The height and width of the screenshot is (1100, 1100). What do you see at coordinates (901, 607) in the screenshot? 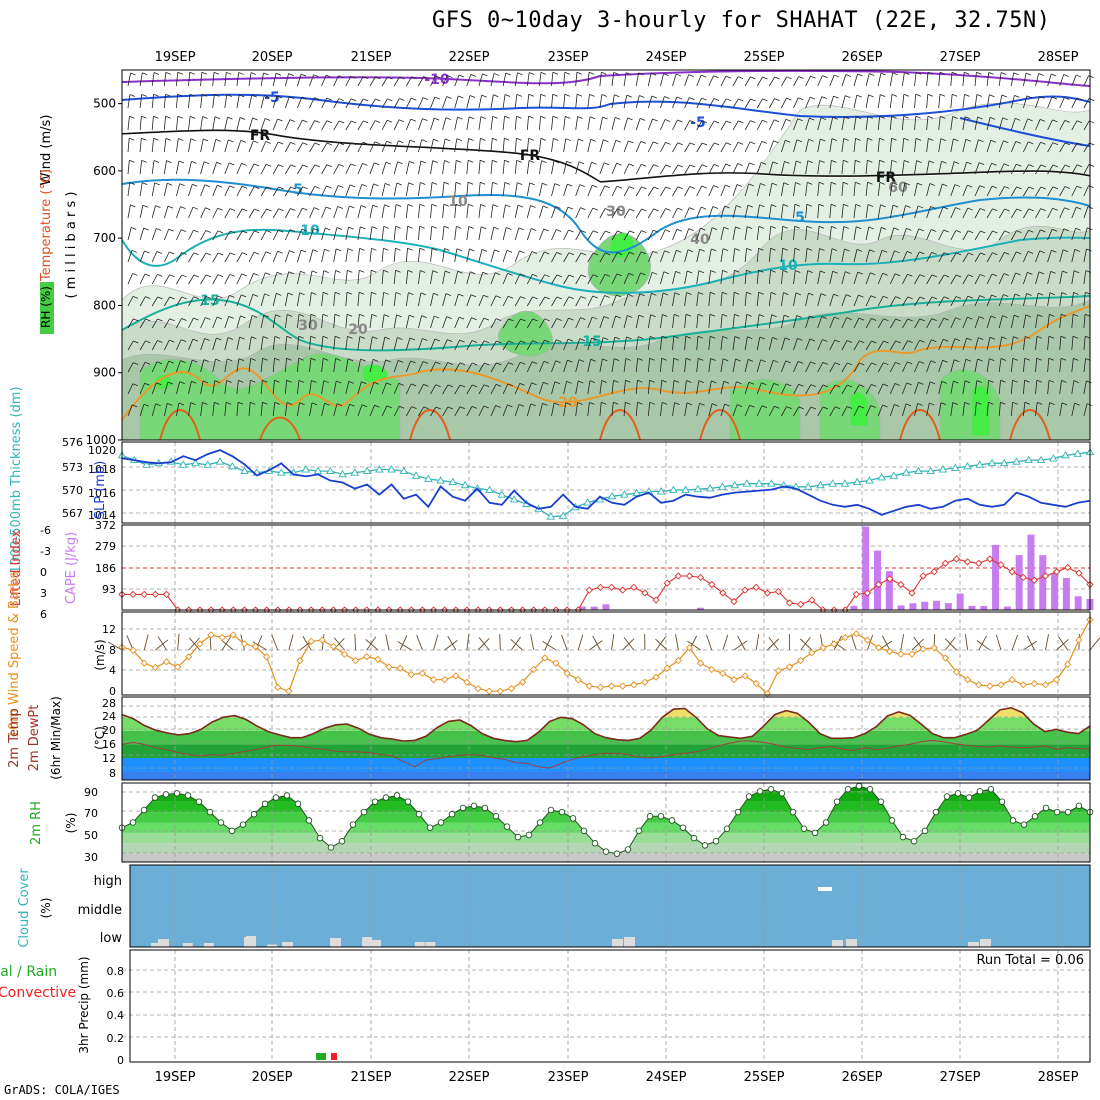
I see `cape-bar` at bounding box center [901, 607].